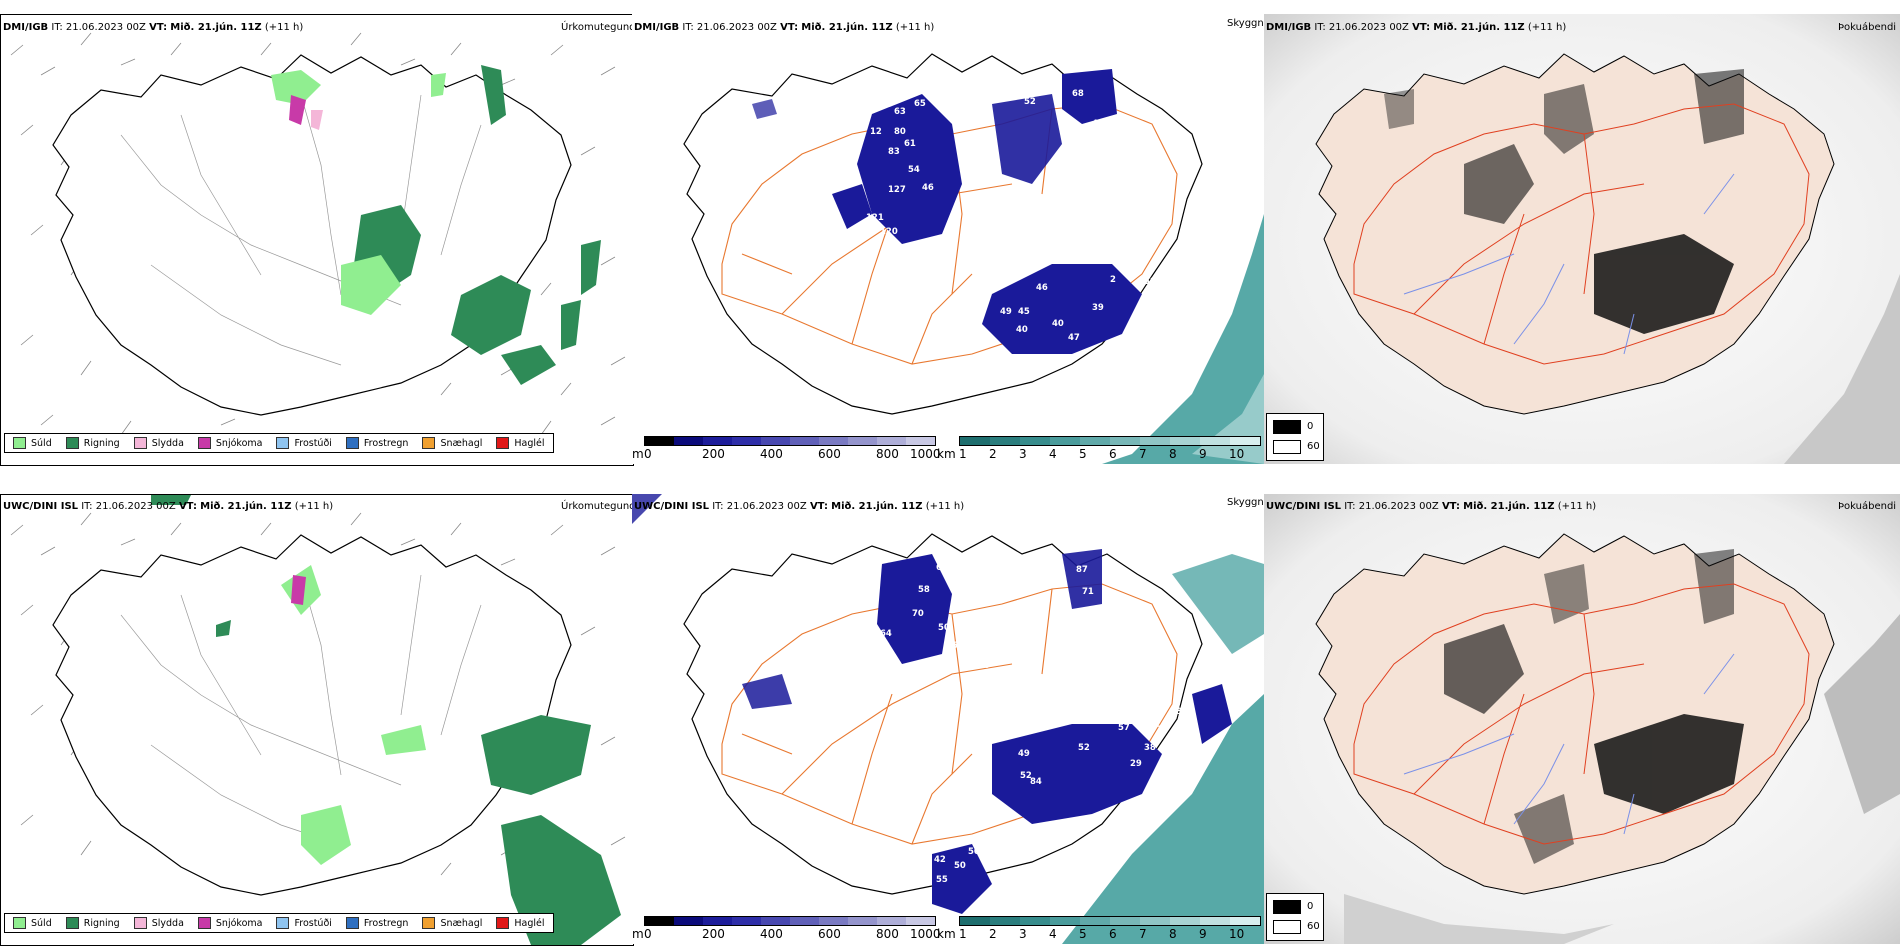 The height and width of the screenshot is (950, 1900). Describe the element at coordinates (900, 132) in the screenshot. I see `svg-text: 80` at that location.